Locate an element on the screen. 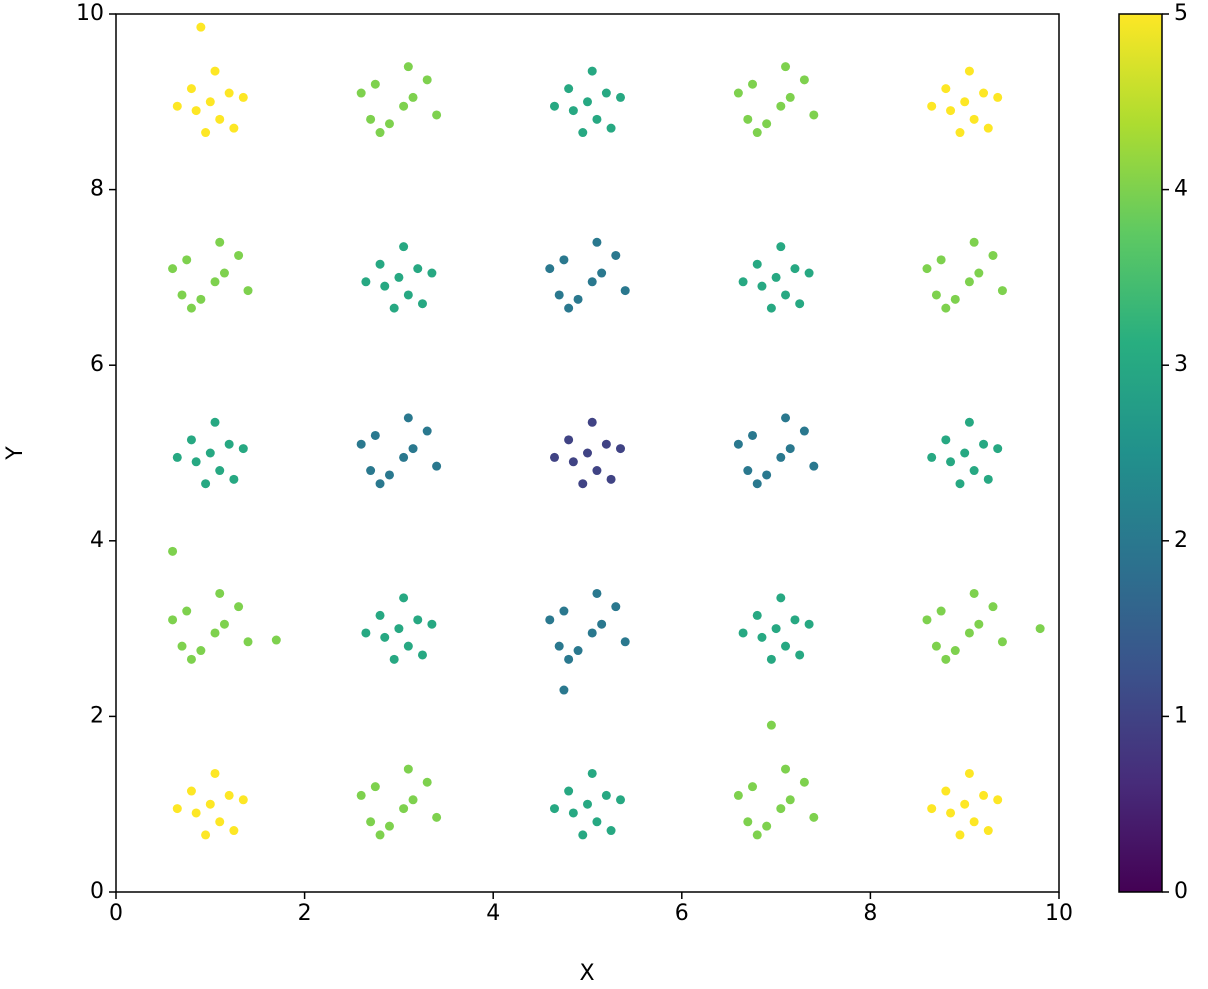 The height and width of the screenshot is (989, 1208). colorbar-tick-label: 4 is located at coordinates (1181, 189).